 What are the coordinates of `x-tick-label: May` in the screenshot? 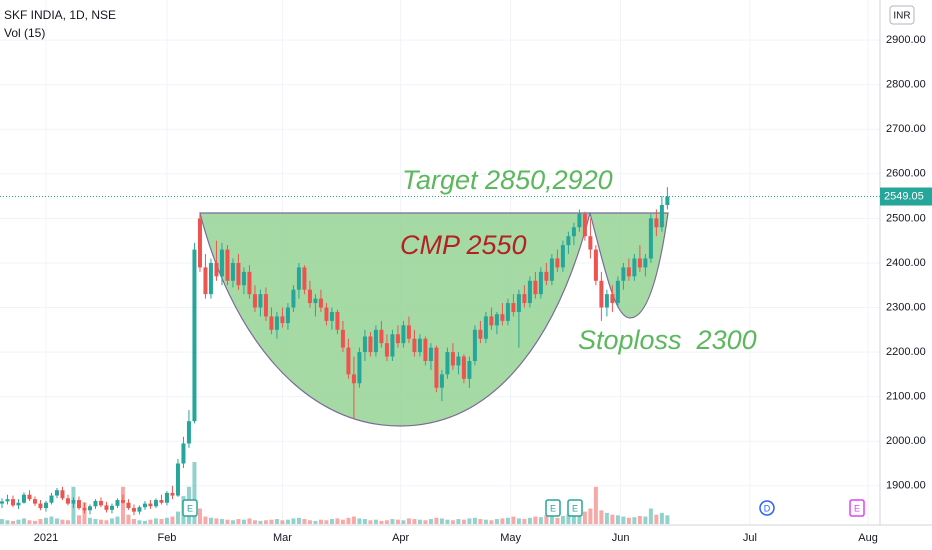 It's located at (510, 538).